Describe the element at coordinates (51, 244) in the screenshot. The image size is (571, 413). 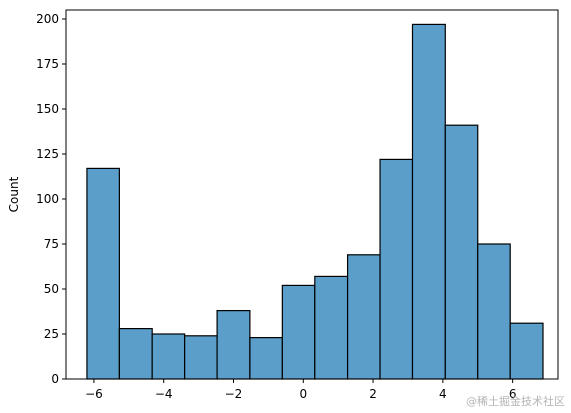
I see `y-tick-label: 75` at that location.